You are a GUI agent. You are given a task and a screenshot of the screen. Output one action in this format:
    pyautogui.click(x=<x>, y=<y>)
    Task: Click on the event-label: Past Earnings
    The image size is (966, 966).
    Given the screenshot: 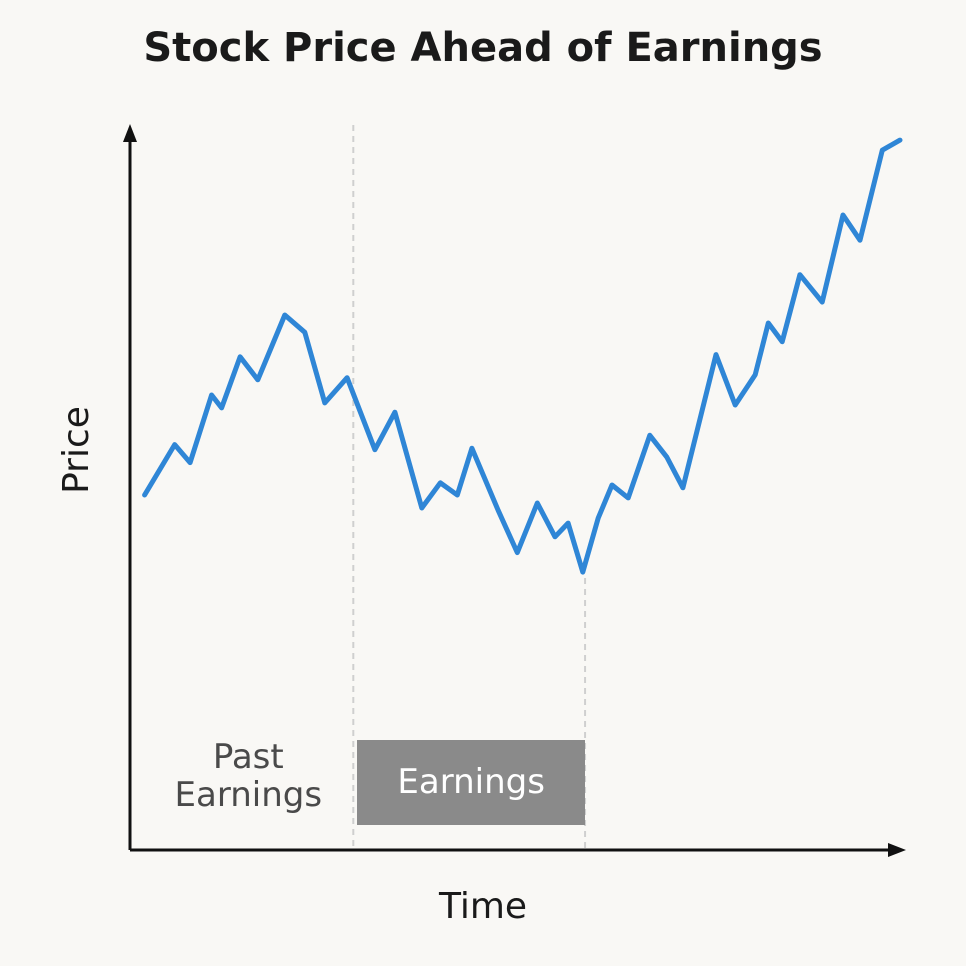 What is the action you would take?
    pyautogui.click(x=248, y=776)
    